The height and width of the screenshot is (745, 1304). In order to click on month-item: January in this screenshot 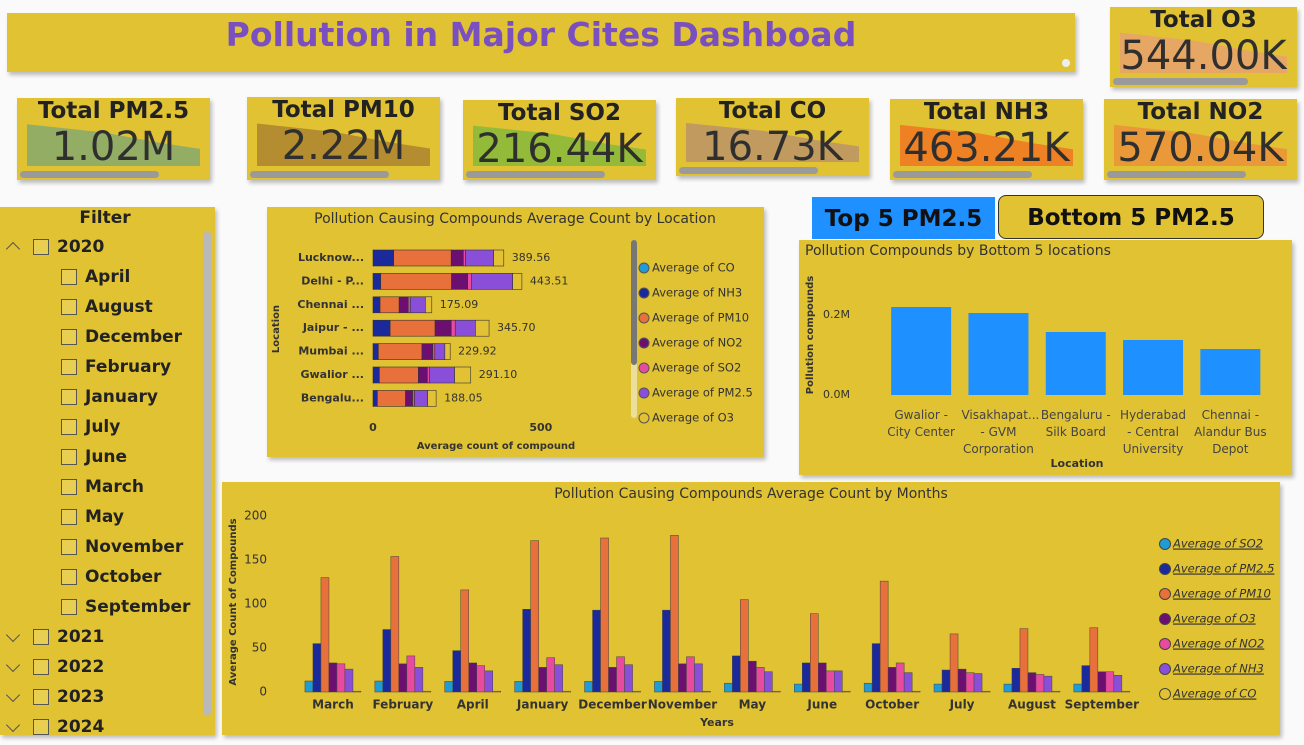, I will do `click(121, 397)`.